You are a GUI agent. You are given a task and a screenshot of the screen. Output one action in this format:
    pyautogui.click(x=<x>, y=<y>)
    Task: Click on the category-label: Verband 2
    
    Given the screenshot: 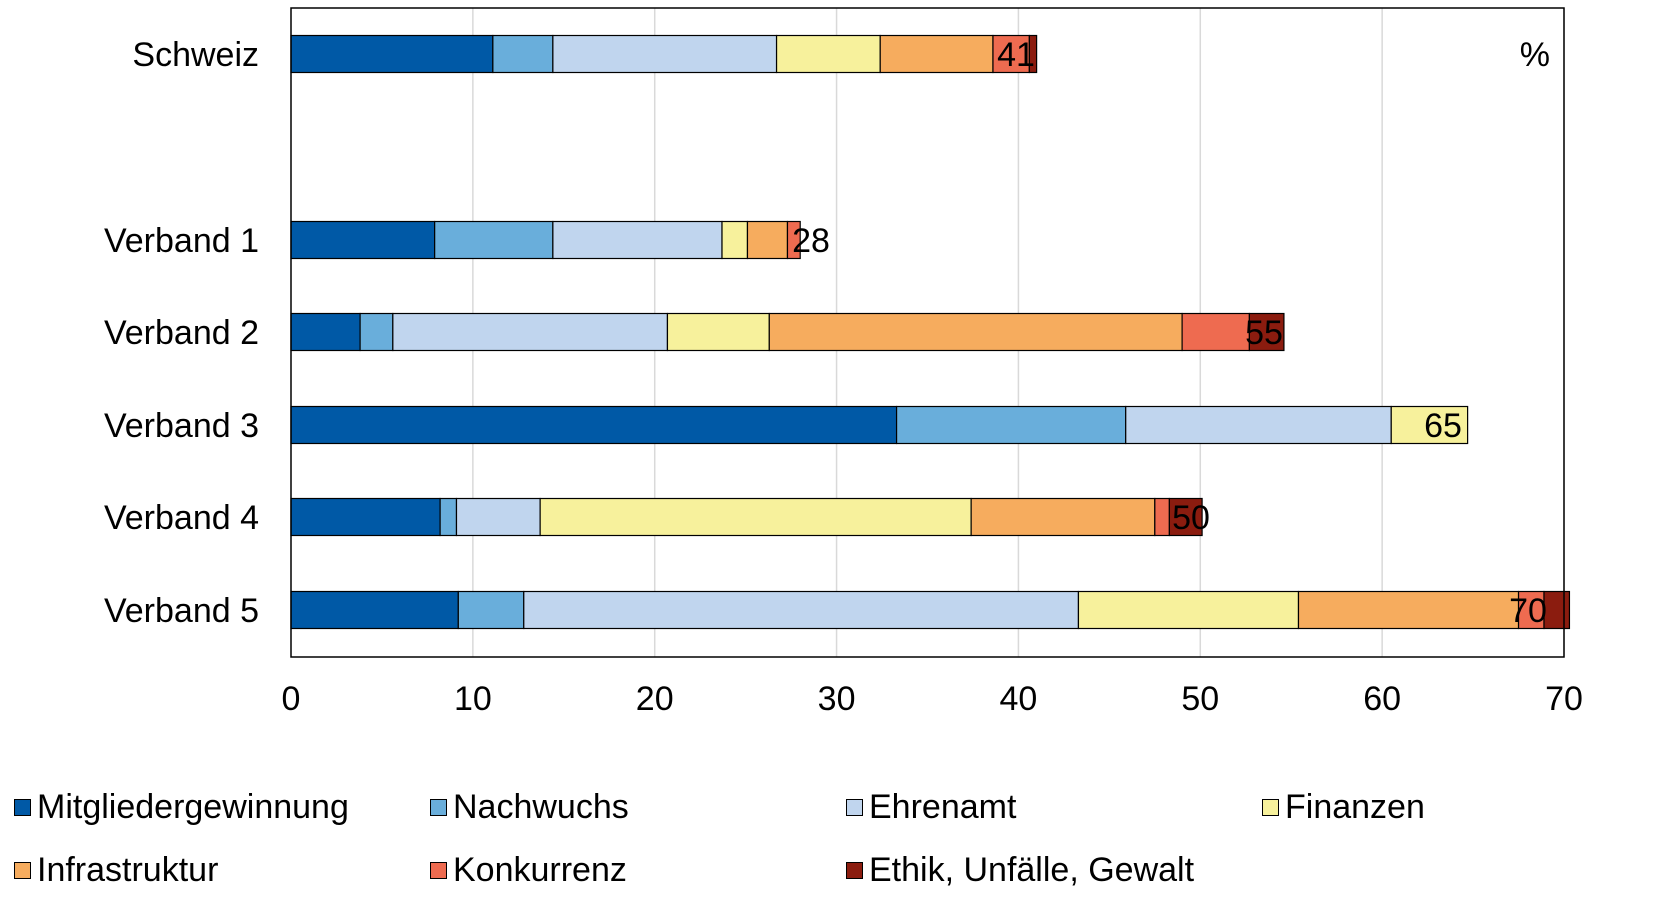 What is the action you would take?
    pyautogui.click(x=181, y=333)
    